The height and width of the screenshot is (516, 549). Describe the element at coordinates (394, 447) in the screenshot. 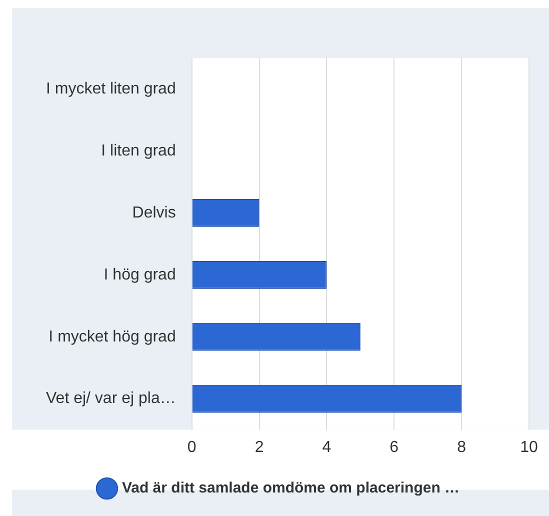

I see `x-tick-label: 6` at that location.